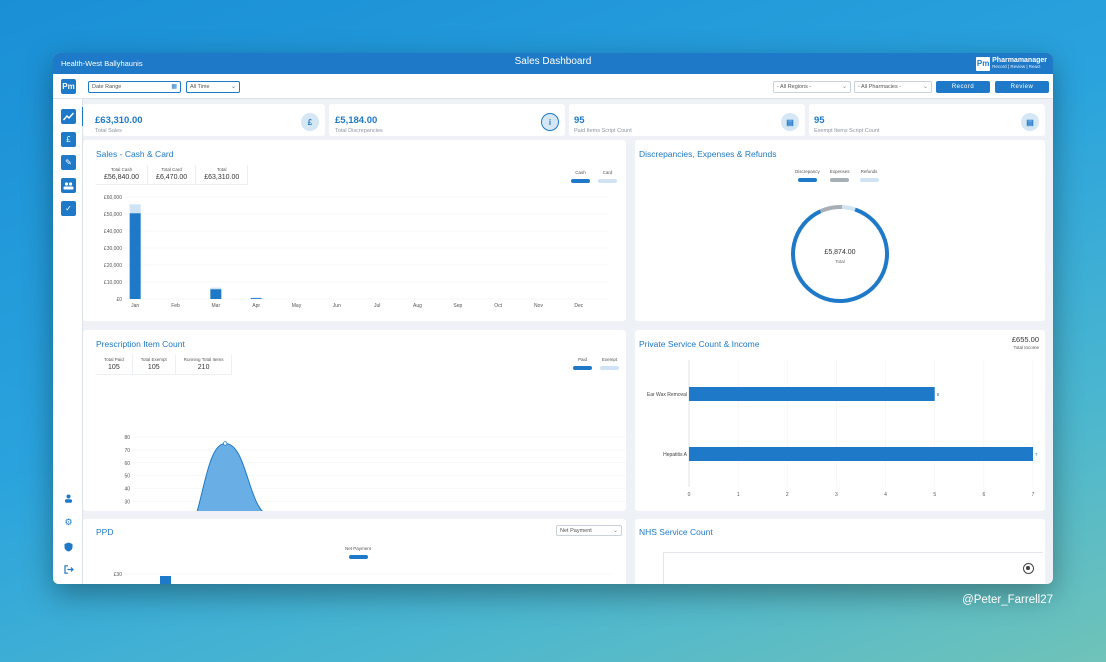 The width and height of the screenshot is (1106, 662). I want to click on x-tick-label: Jul, so click(377, 306).